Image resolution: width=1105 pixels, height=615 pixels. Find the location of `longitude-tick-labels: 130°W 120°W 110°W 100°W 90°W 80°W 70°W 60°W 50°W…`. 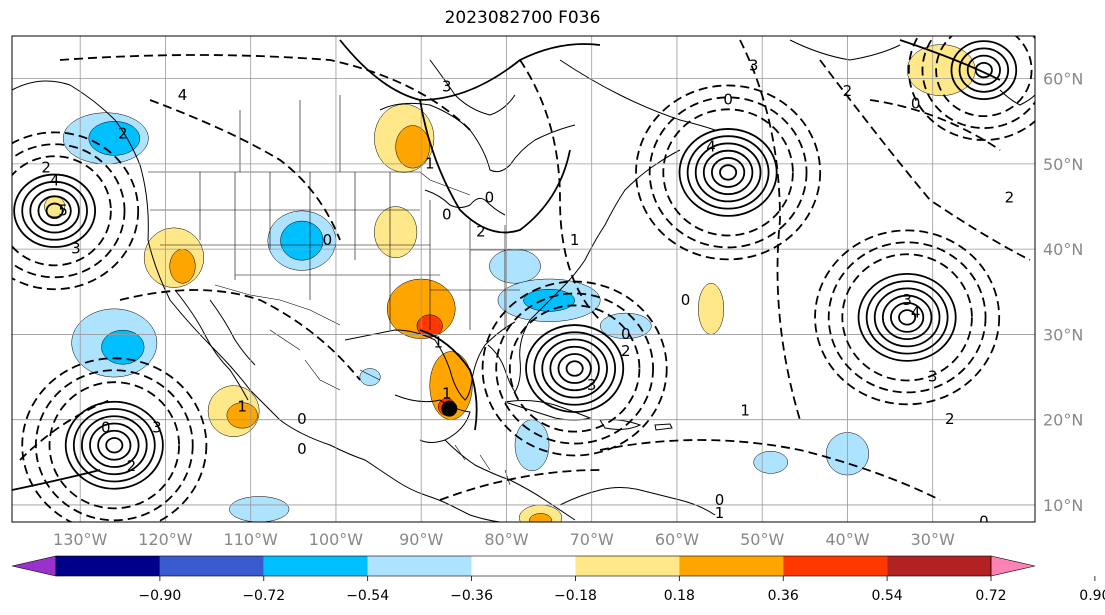

longitude-tick-labels: 130°W 120°W 110°W 100°W 90°W 80°W 70°W 60°W 50°W… is located at coordinates (504, 539).